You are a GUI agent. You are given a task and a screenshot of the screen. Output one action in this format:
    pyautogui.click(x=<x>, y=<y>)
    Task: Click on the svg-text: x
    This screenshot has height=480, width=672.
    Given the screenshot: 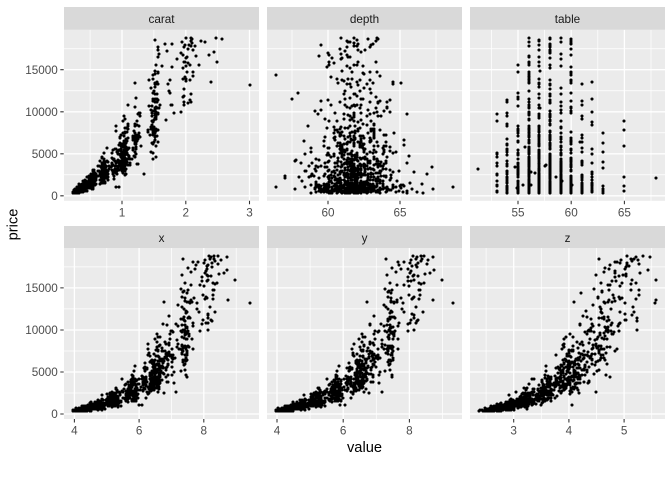 What is the action you would take?
    pyautogui.click(x=162, y=238)
    